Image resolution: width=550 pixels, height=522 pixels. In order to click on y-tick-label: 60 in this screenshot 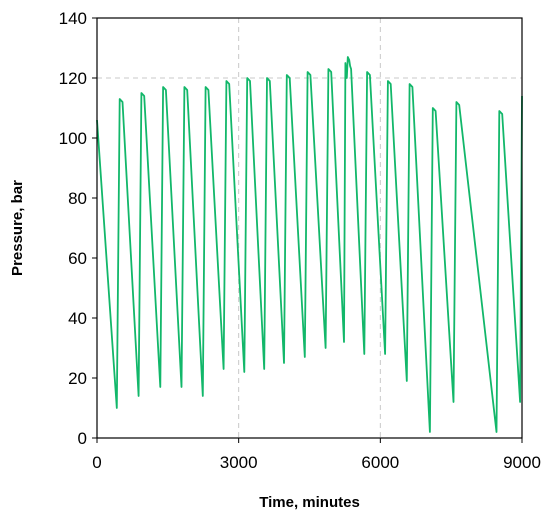, I will do `click(77, 258)`.